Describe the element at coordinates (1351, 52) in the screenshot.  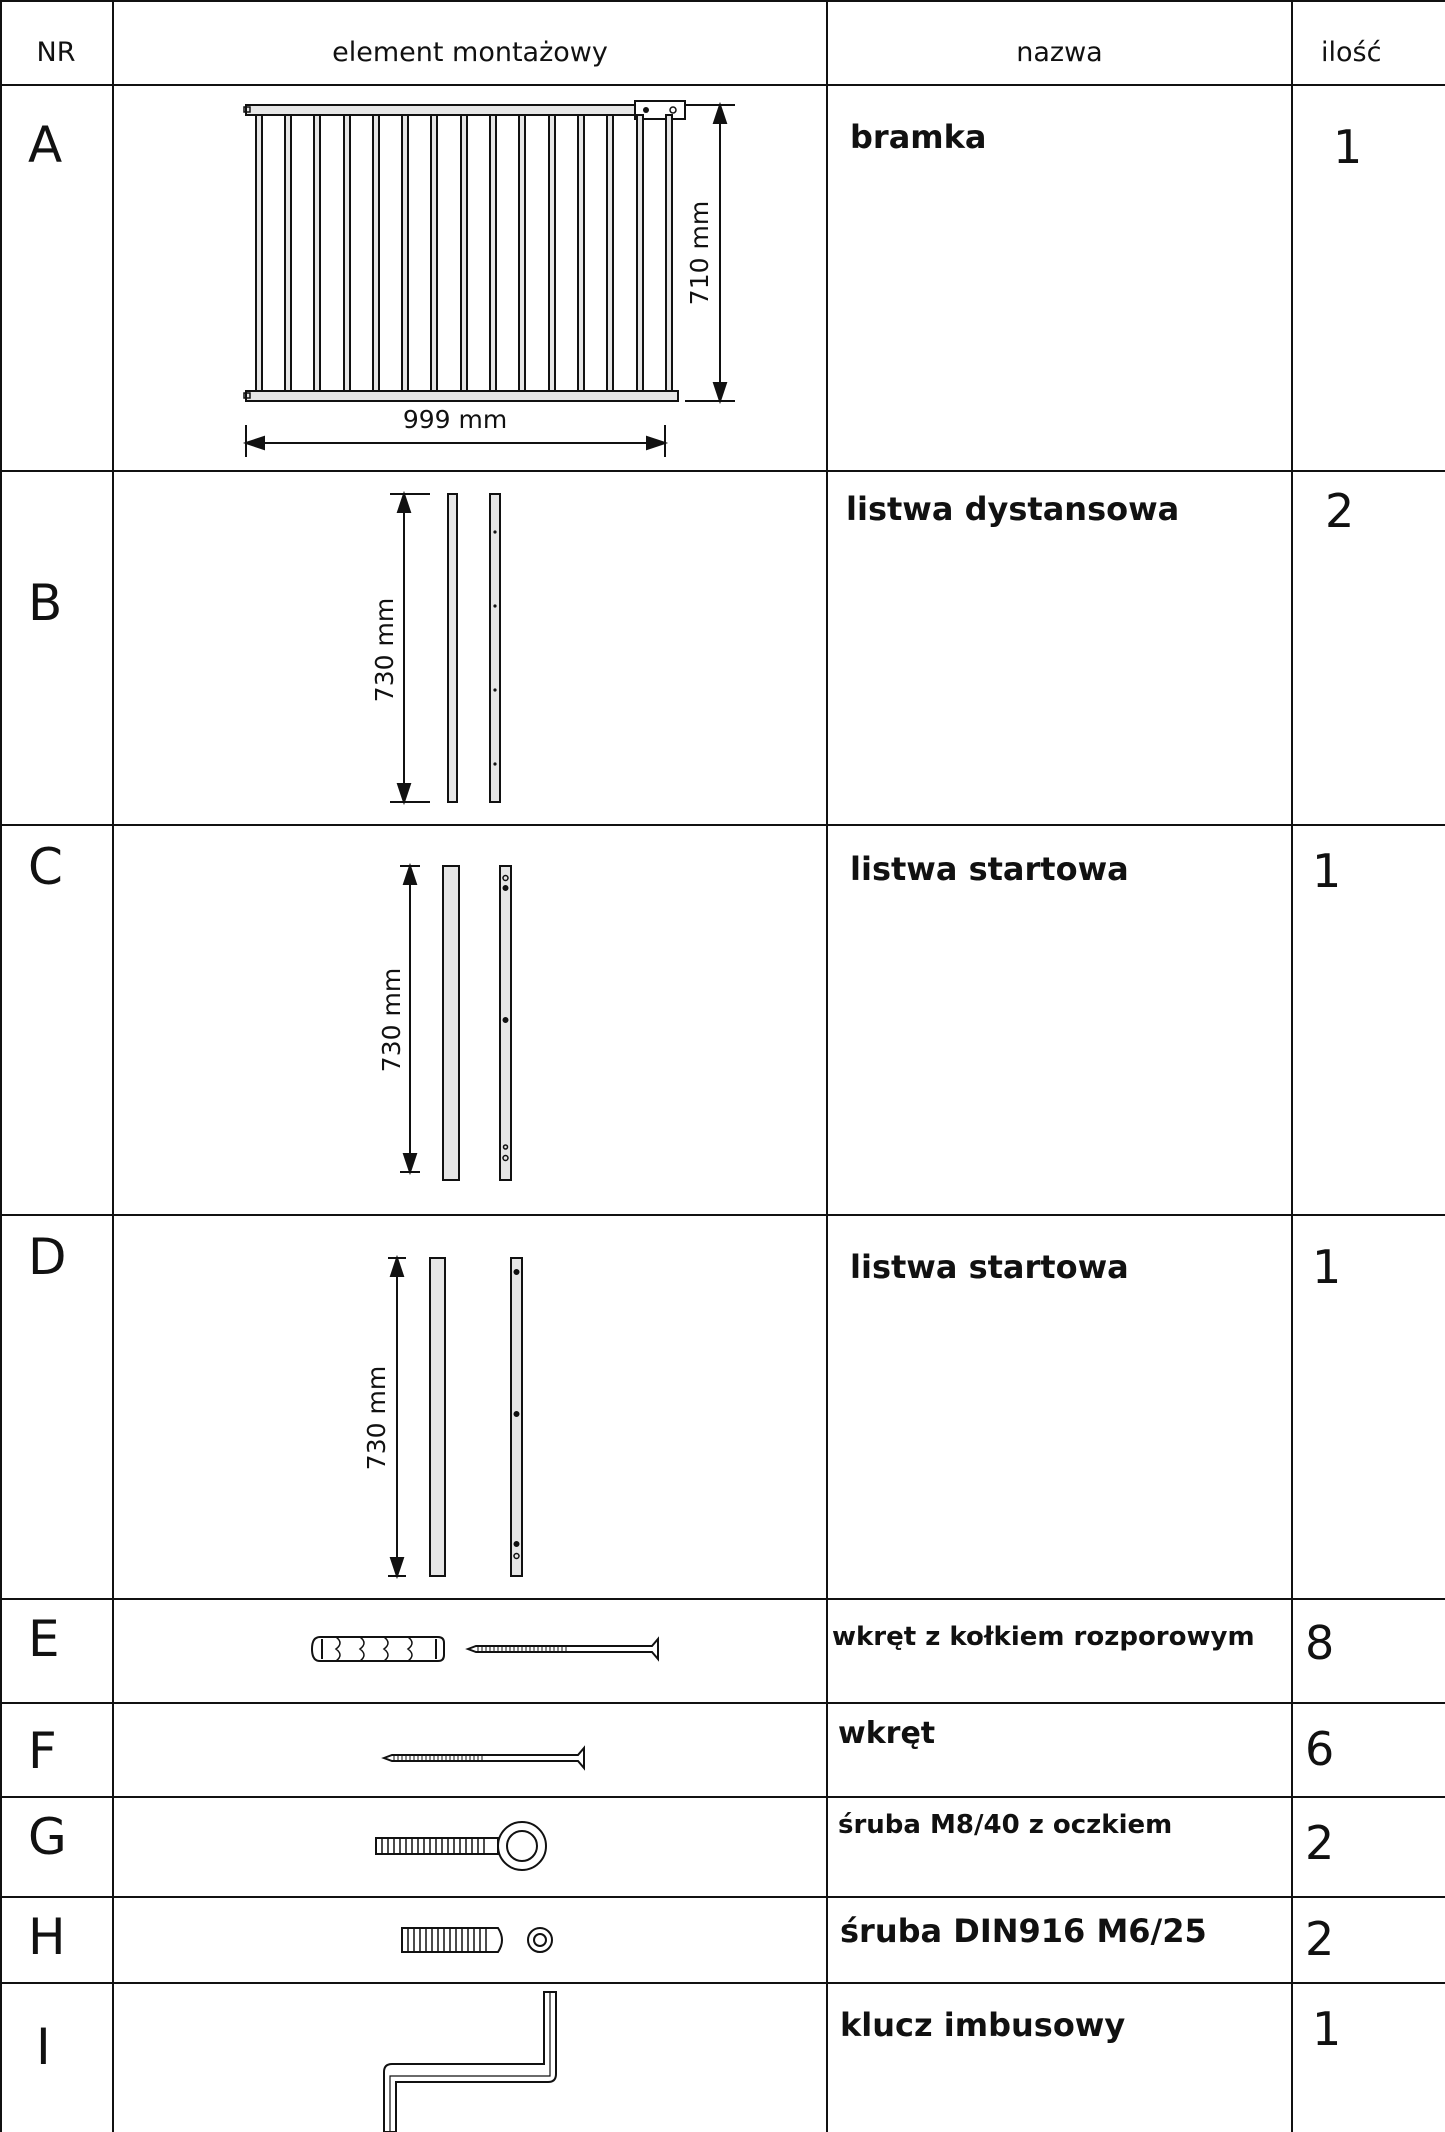
I see `header-qty: ilość` at that location.